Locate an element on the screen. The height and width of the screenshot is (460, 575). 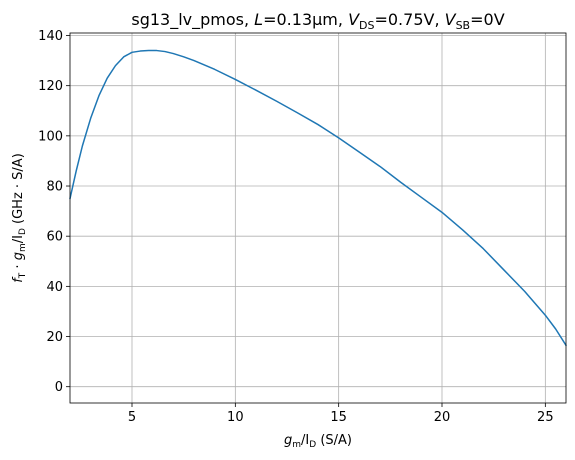
y-tick-label: 40 is located at coordinates (54, 287).